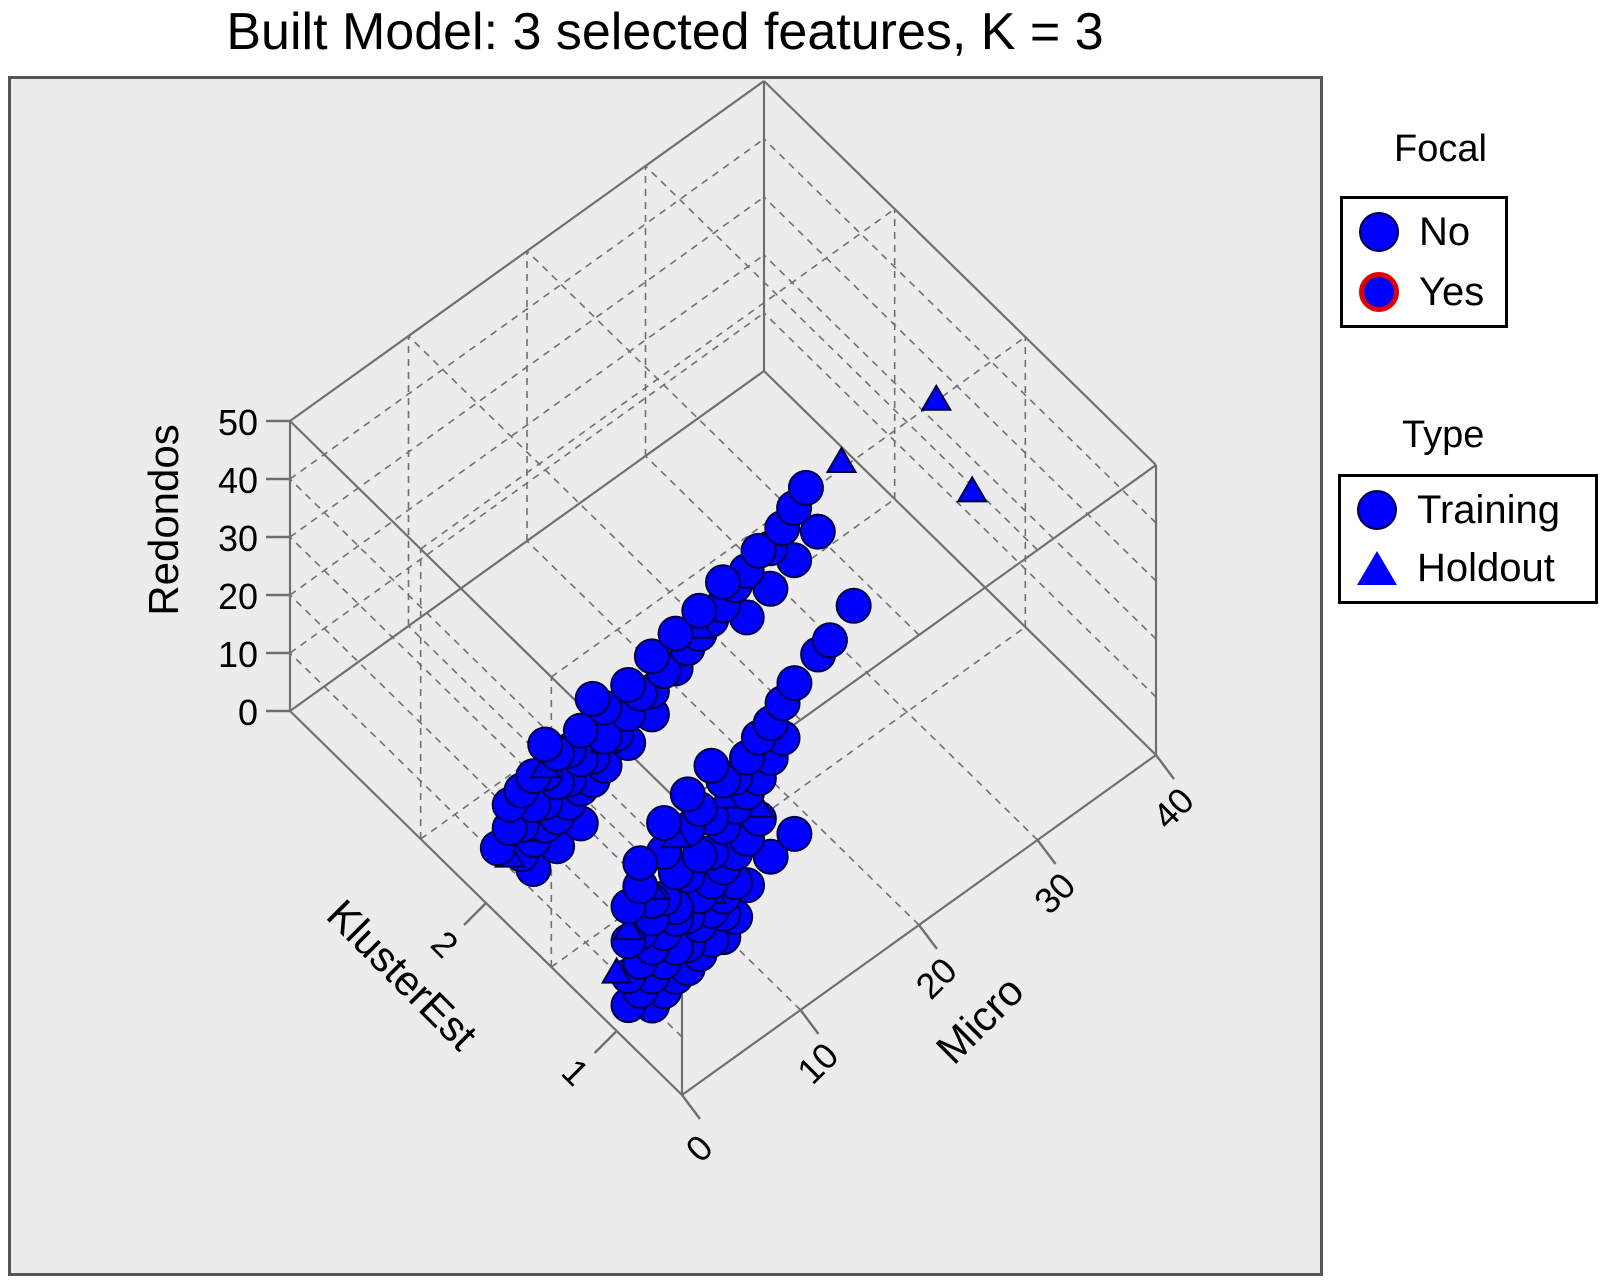 The height and width of the screenshot is (1282, 1601). Describe the element at coordinates (1173, 808) in the screenshot. I see `x-tick-label: 40` at that location.